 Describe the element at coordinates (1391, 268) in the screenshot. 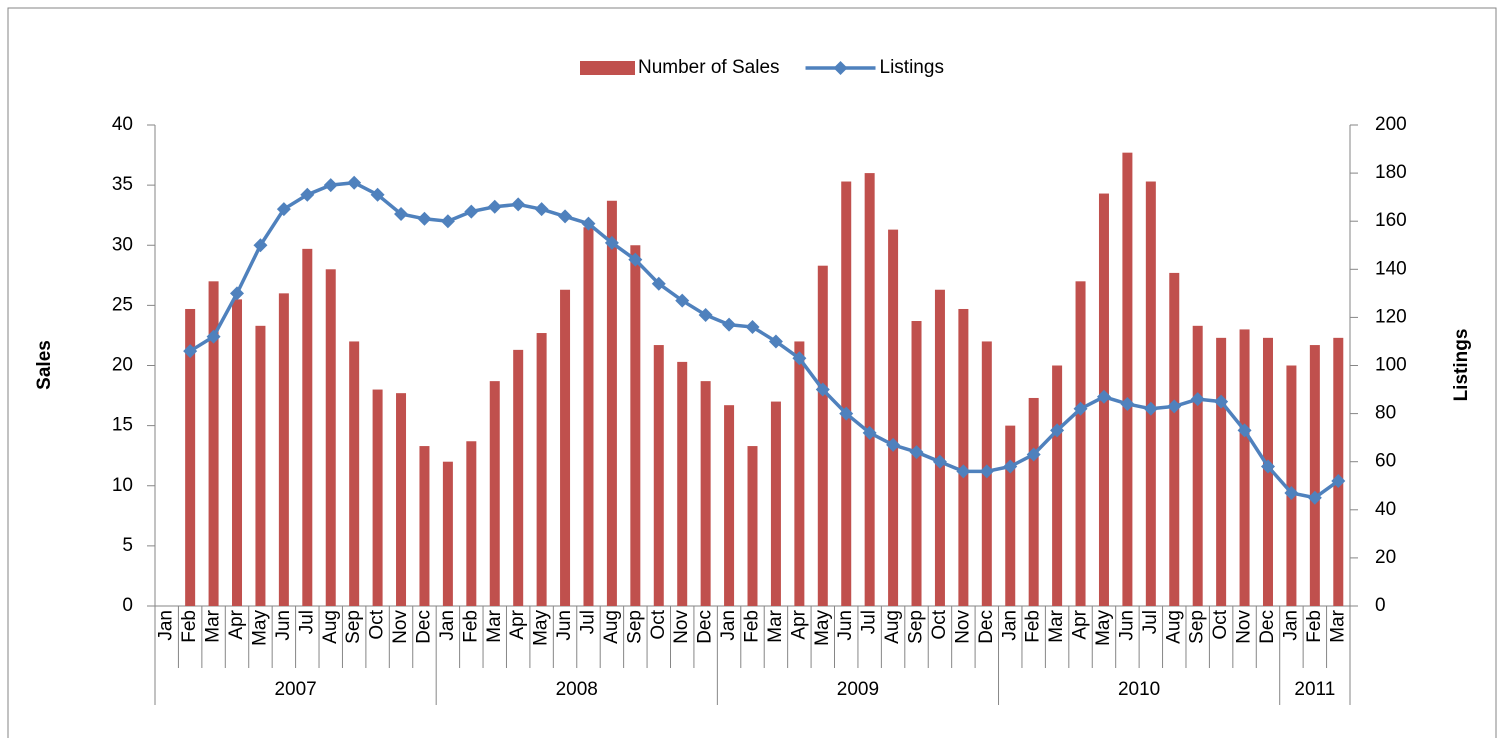

I see `y2-tick-label: 140` at that location.